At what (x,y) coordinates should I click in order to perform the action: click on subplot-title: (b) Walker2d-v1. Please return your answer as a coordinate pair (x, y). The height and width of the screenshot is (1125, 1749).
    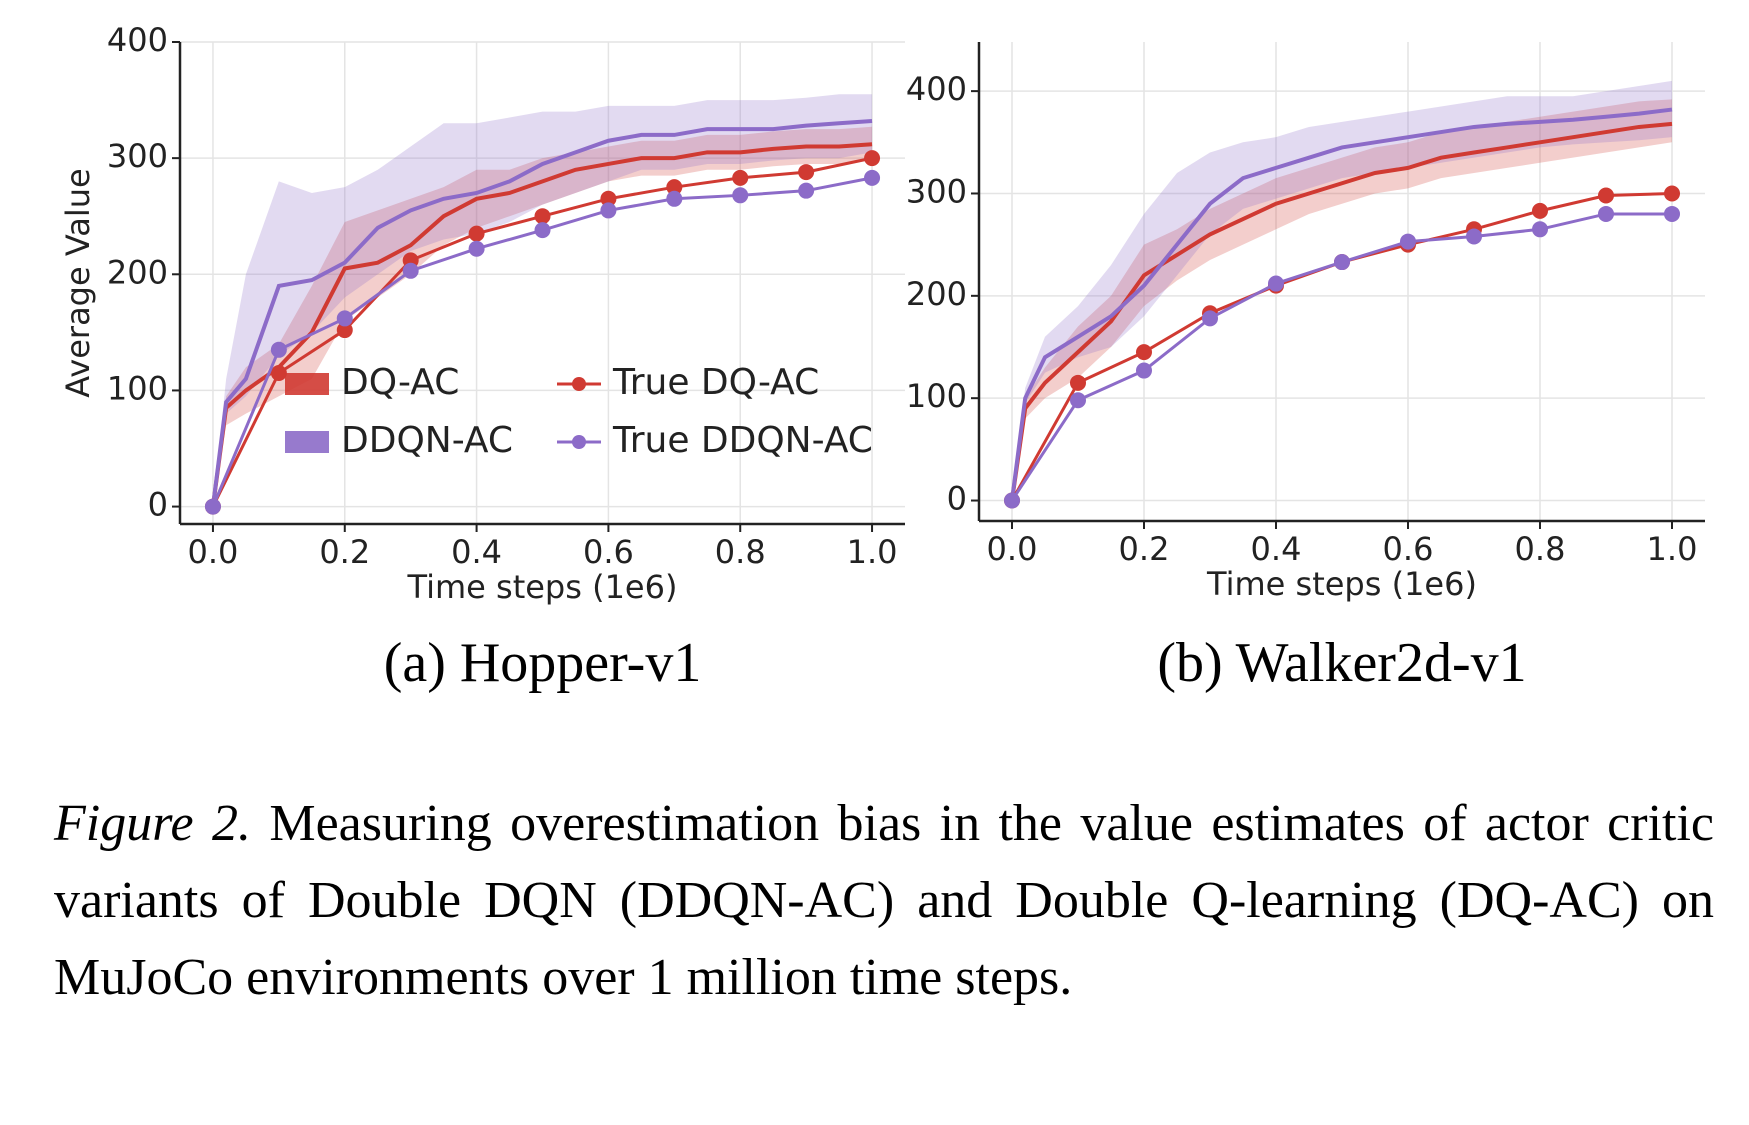
    Looking at the image, I should click on (1341, 663).